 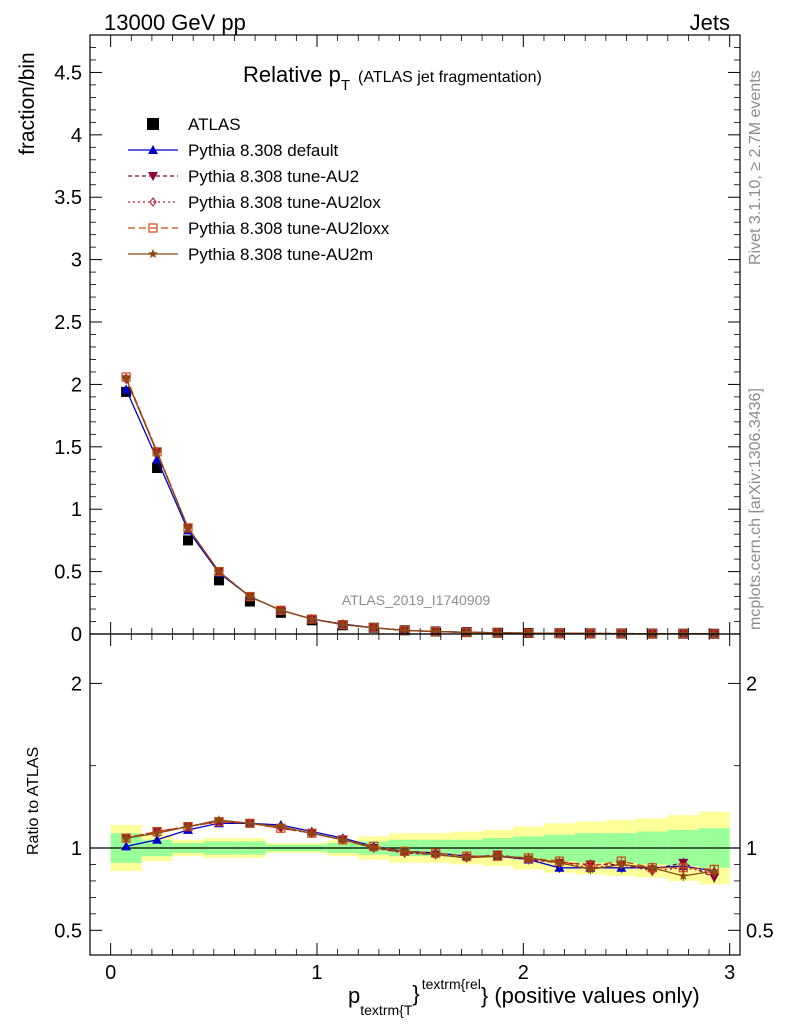 What do you see at coordinates (110, 973) in the screenshot?
I see `x-tick-label: 0` at bounding box center [110, 973].